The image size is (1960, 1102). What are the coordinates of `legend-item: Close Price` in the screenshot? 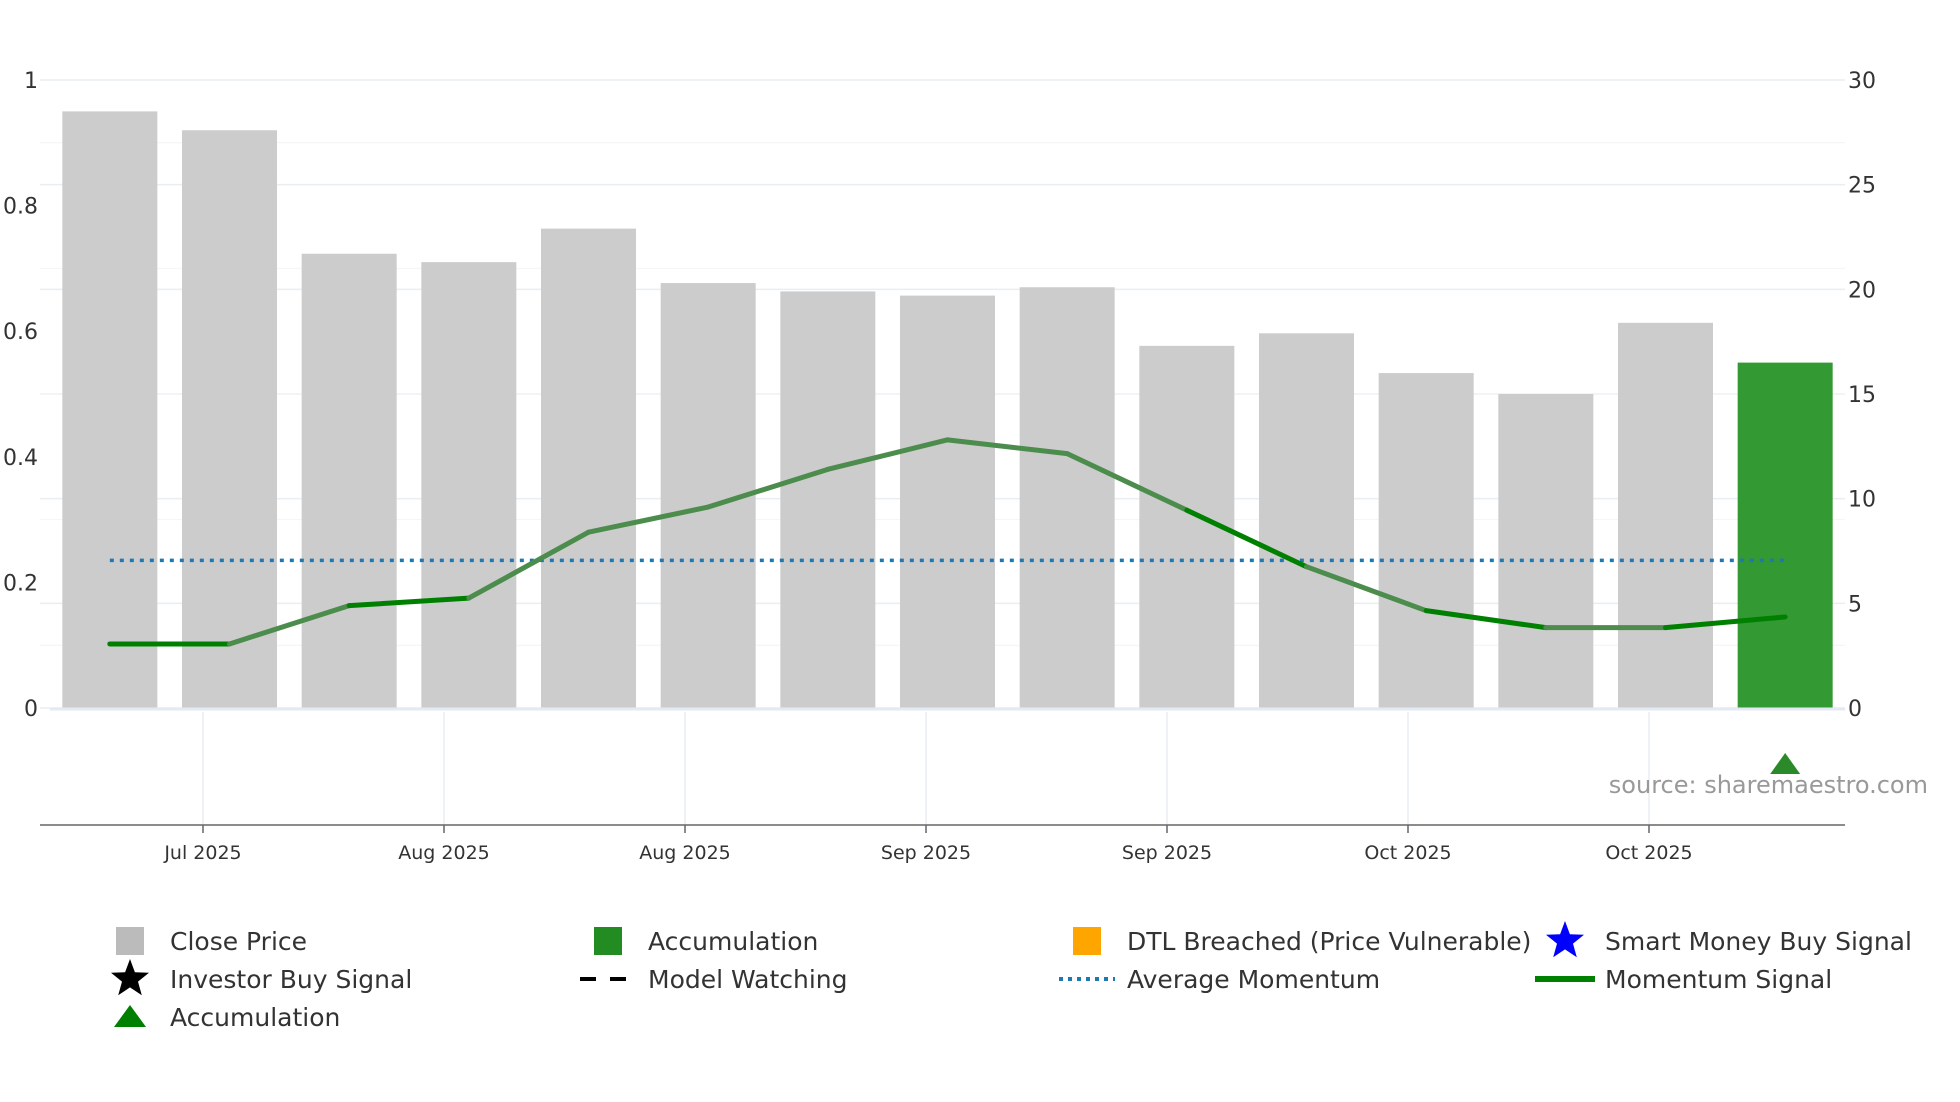 It's located at (211, 941).